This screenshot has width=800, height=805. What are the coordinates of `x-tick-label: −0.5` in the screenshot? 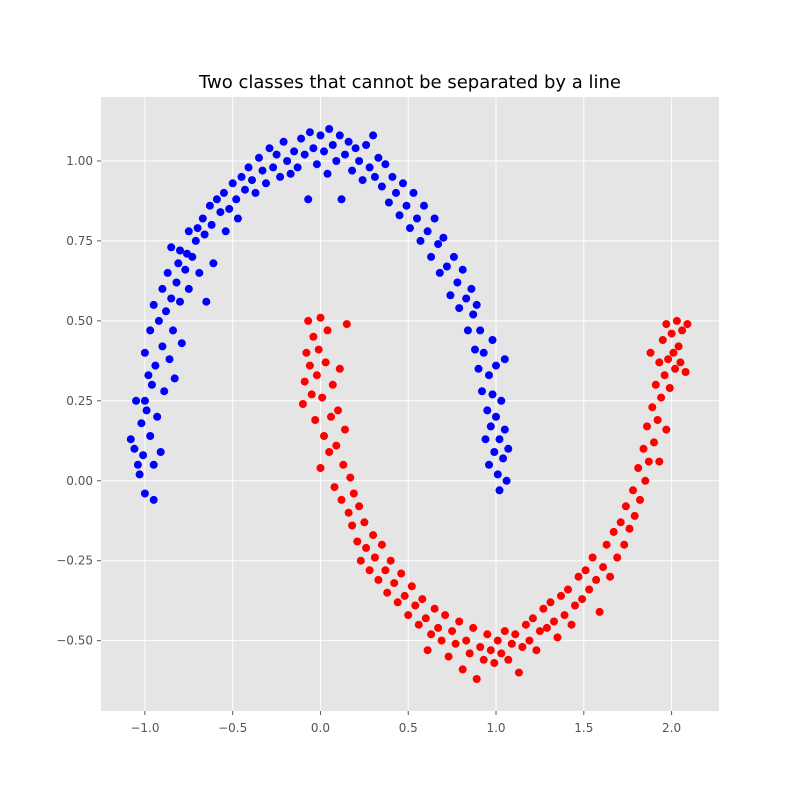 It's located at (232, 728).